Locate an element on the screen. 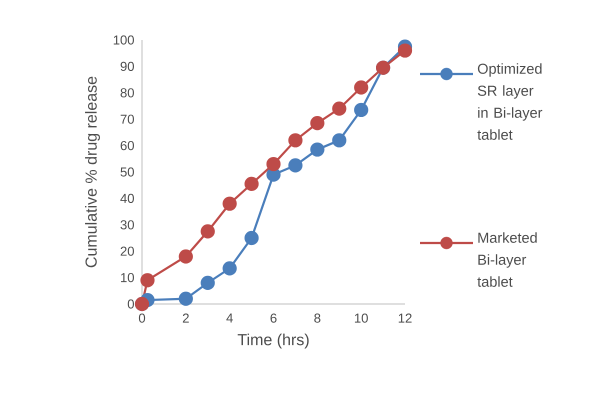  y-tick-label: 50 is located at coordinates (127, 172).